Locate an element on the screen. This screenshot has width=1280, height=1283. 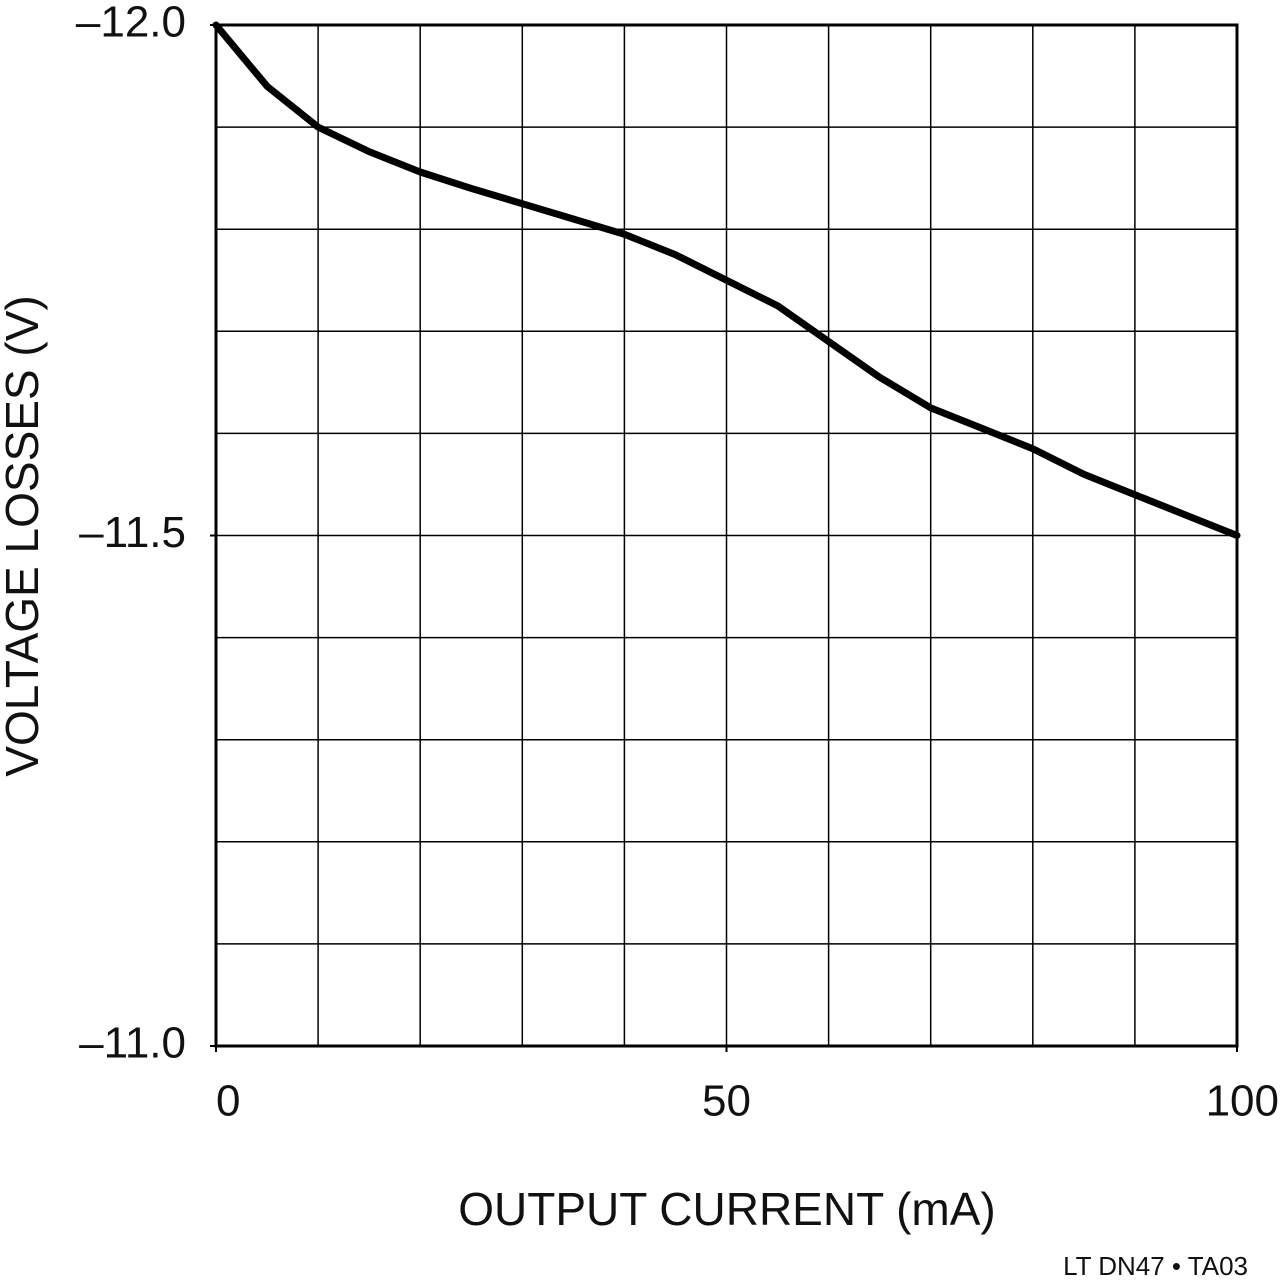
x-tick-label: 100 is located at coordinates (1242, 1101).